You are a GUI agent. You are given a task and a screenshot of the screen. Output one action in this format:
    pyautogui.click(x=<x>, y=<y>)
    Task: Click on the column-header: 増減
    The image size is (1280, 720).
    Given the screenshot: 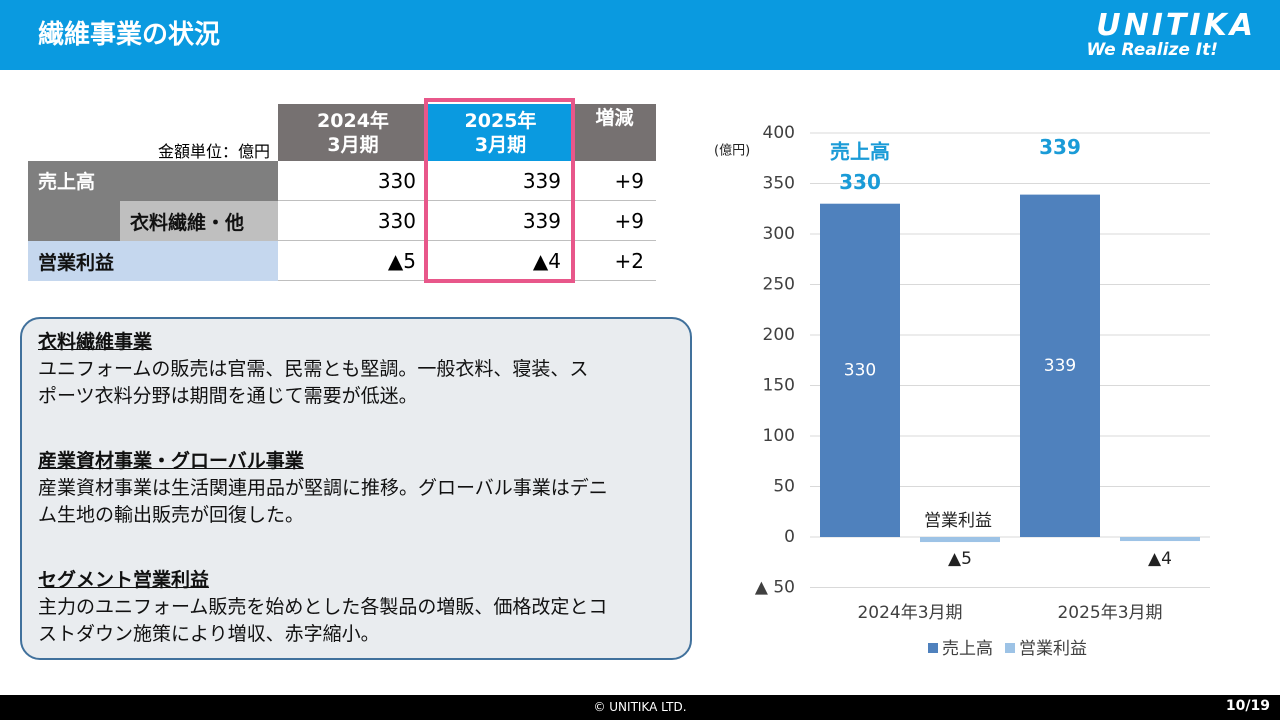 What is the action you would take?
    pyautogui.click(x=614, y=132)
    